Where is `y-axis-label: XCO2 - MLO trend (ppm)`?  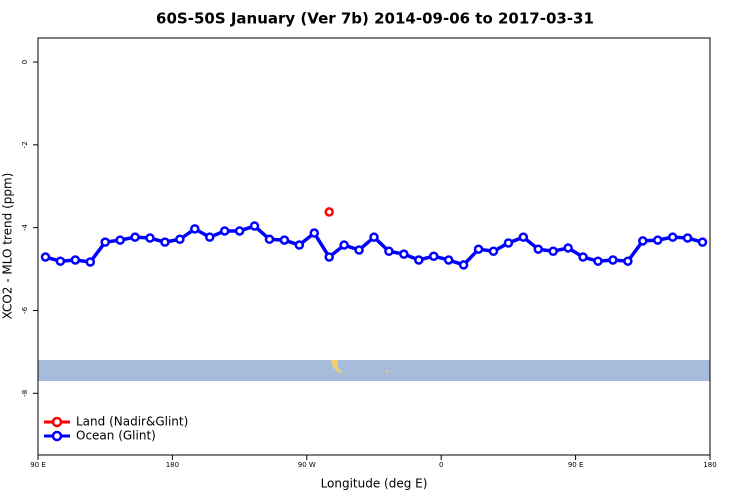 y-axis-label: XCO2 - MLO trend (ppm) is located at coordinates (8, 246).